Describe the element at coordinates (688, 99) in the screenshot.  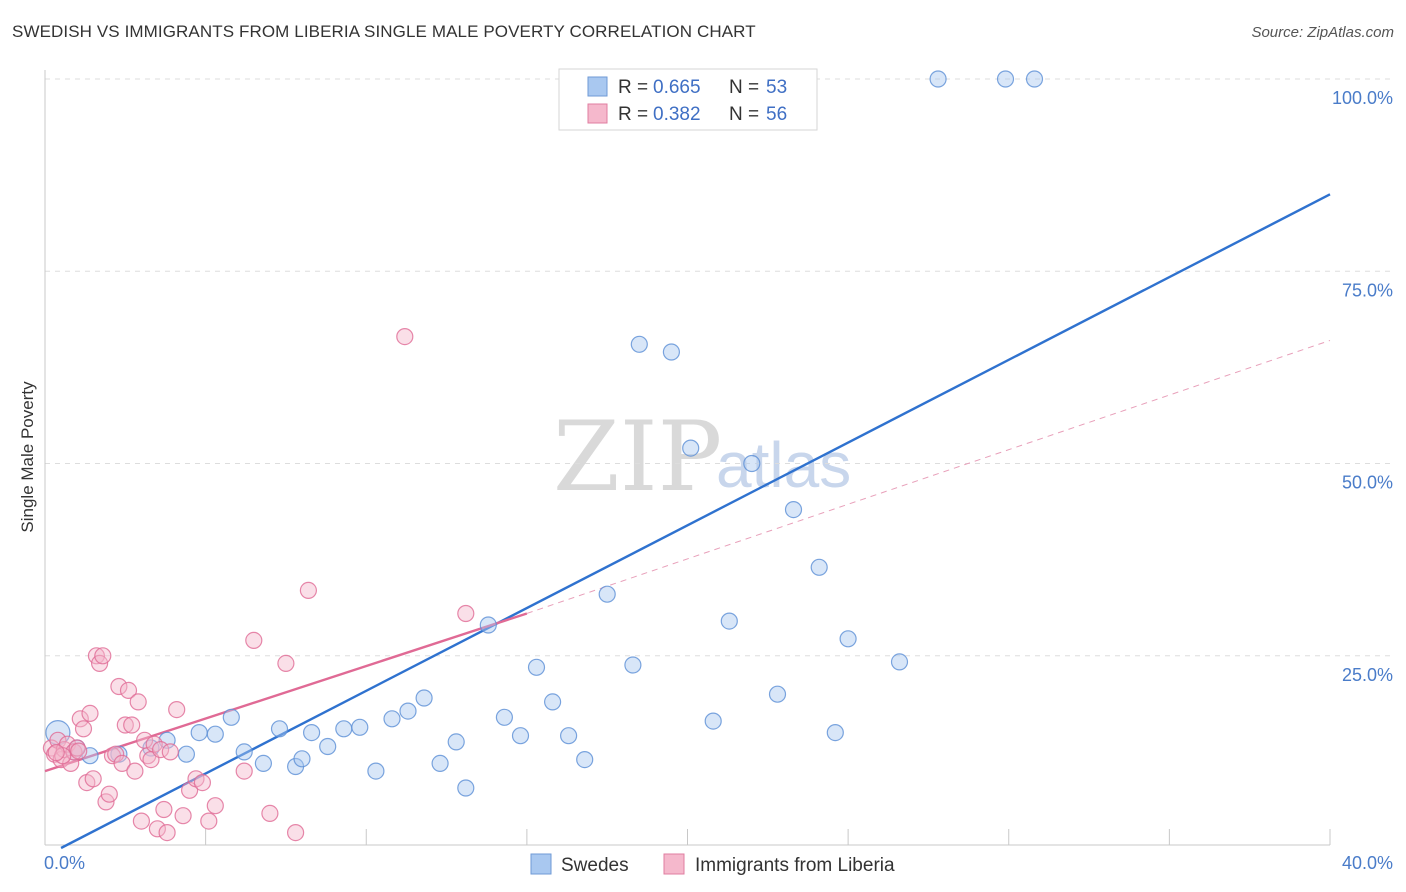
I see `correlation-legend: R = 0.665 N = 53 R = 0.382 N = 56` at that location.